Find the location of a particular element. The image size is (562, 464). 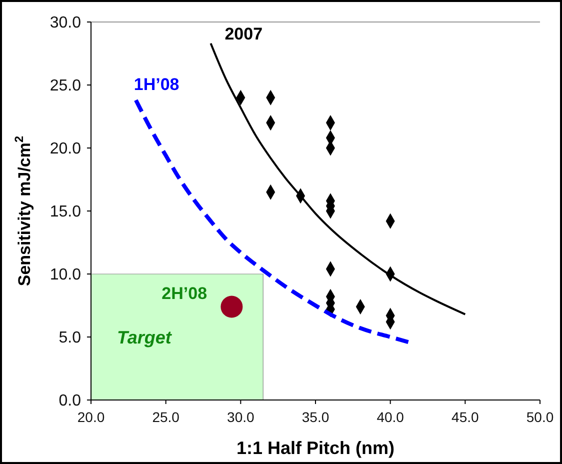

y-tick-label: 15.0 is located at coordinates (66, 212).